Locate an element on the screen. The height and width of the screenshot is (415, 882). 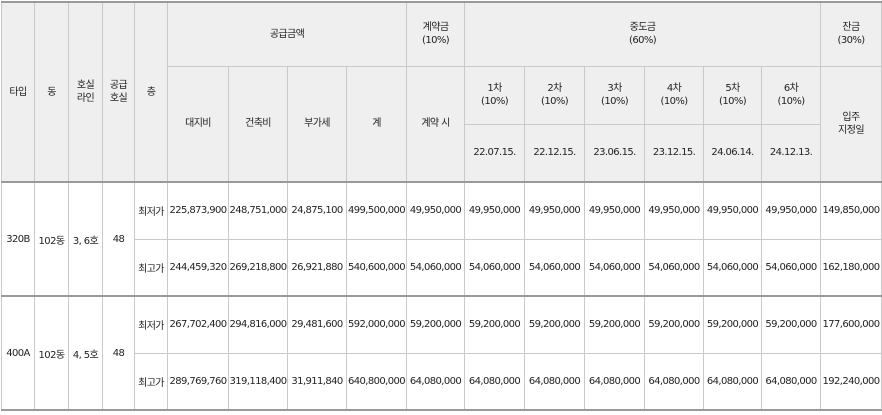
cell-type: 400A is located at coordinates (18, 353).